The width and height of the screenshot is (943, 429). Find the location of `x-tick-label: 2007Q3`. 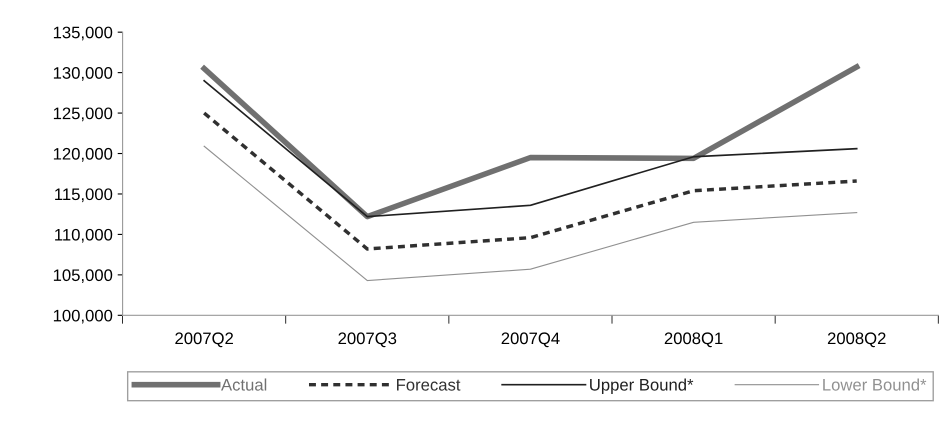

x-tick-label: 2007Q3 is located at coordinates (367, 340).